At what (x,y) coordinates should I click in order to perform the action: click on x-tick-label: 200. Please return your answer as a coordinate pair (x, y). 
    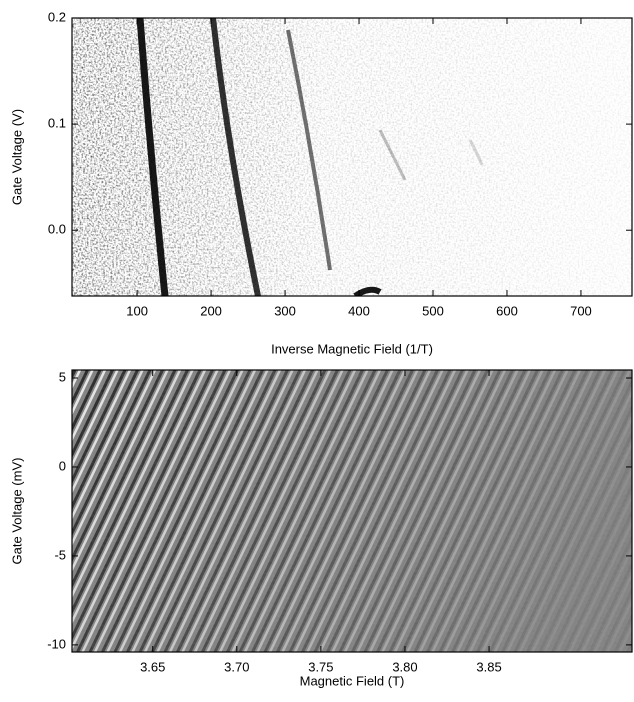
    Looking at the image, I should click on (211, 310).